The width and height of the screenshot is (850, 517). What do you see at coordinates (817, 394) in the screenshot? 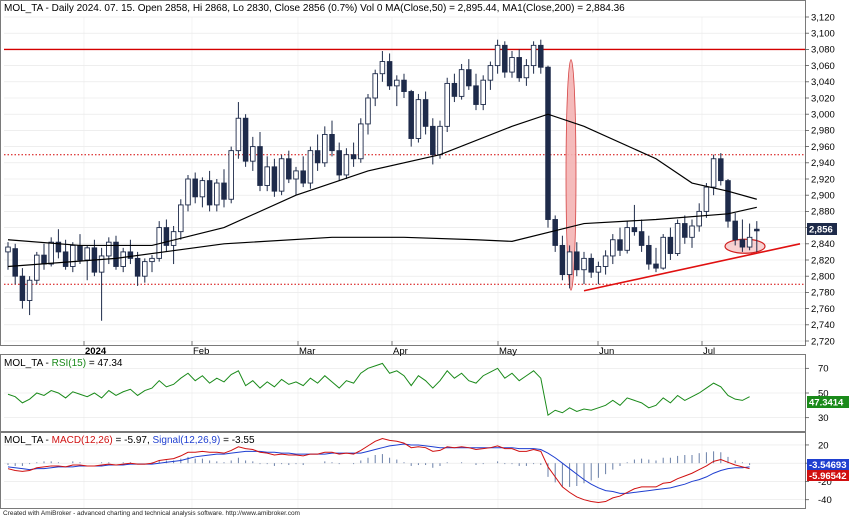
I see `rsi-y-ticks: 70 50 30` at bounding box center [817, 394].